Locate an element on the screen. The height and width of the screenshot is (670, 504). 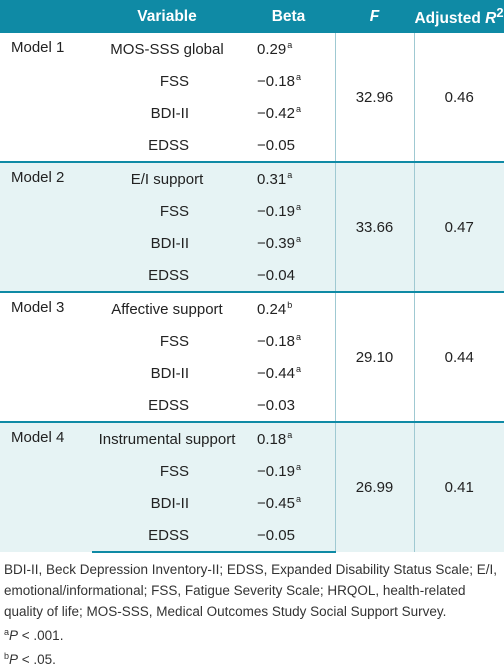
adjusted-r2-value: 0.44 is located at coordinates (459, 356).